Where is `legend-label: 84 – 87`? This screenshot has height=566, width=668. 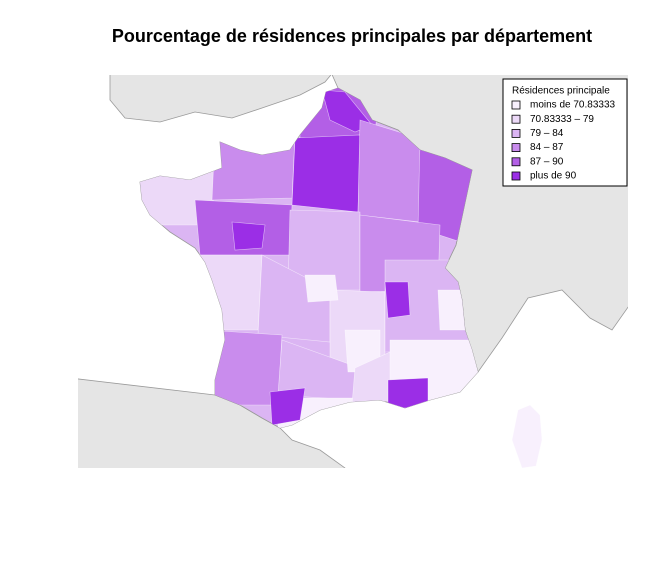 legend-label: 84 – 87 is located at coordinates (547, 147).